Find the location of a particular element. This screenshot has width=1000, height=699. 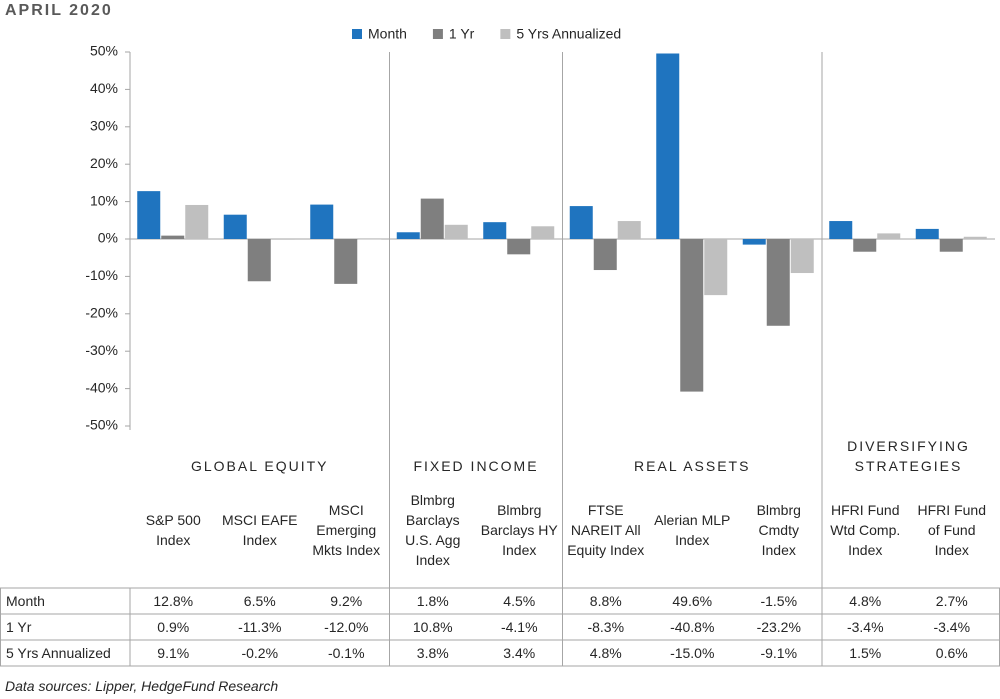

group-label: REAL ASSETS is located at coordinates (692, 466).